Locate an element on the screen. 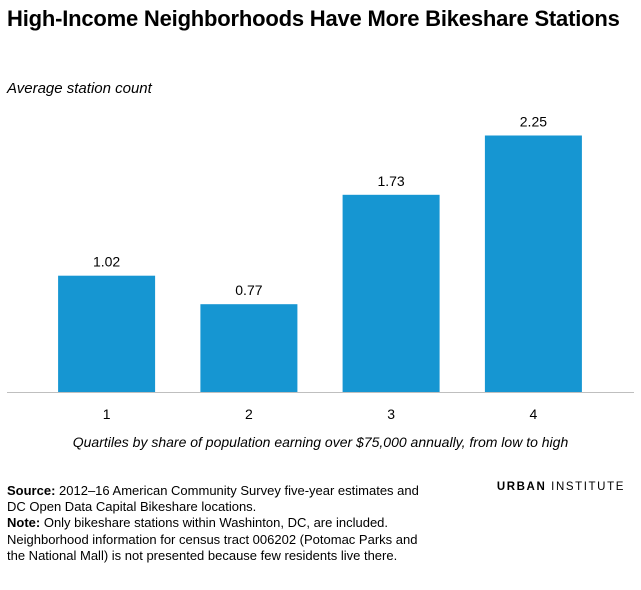  source-label: Source: is located at coordinates (31, 490).